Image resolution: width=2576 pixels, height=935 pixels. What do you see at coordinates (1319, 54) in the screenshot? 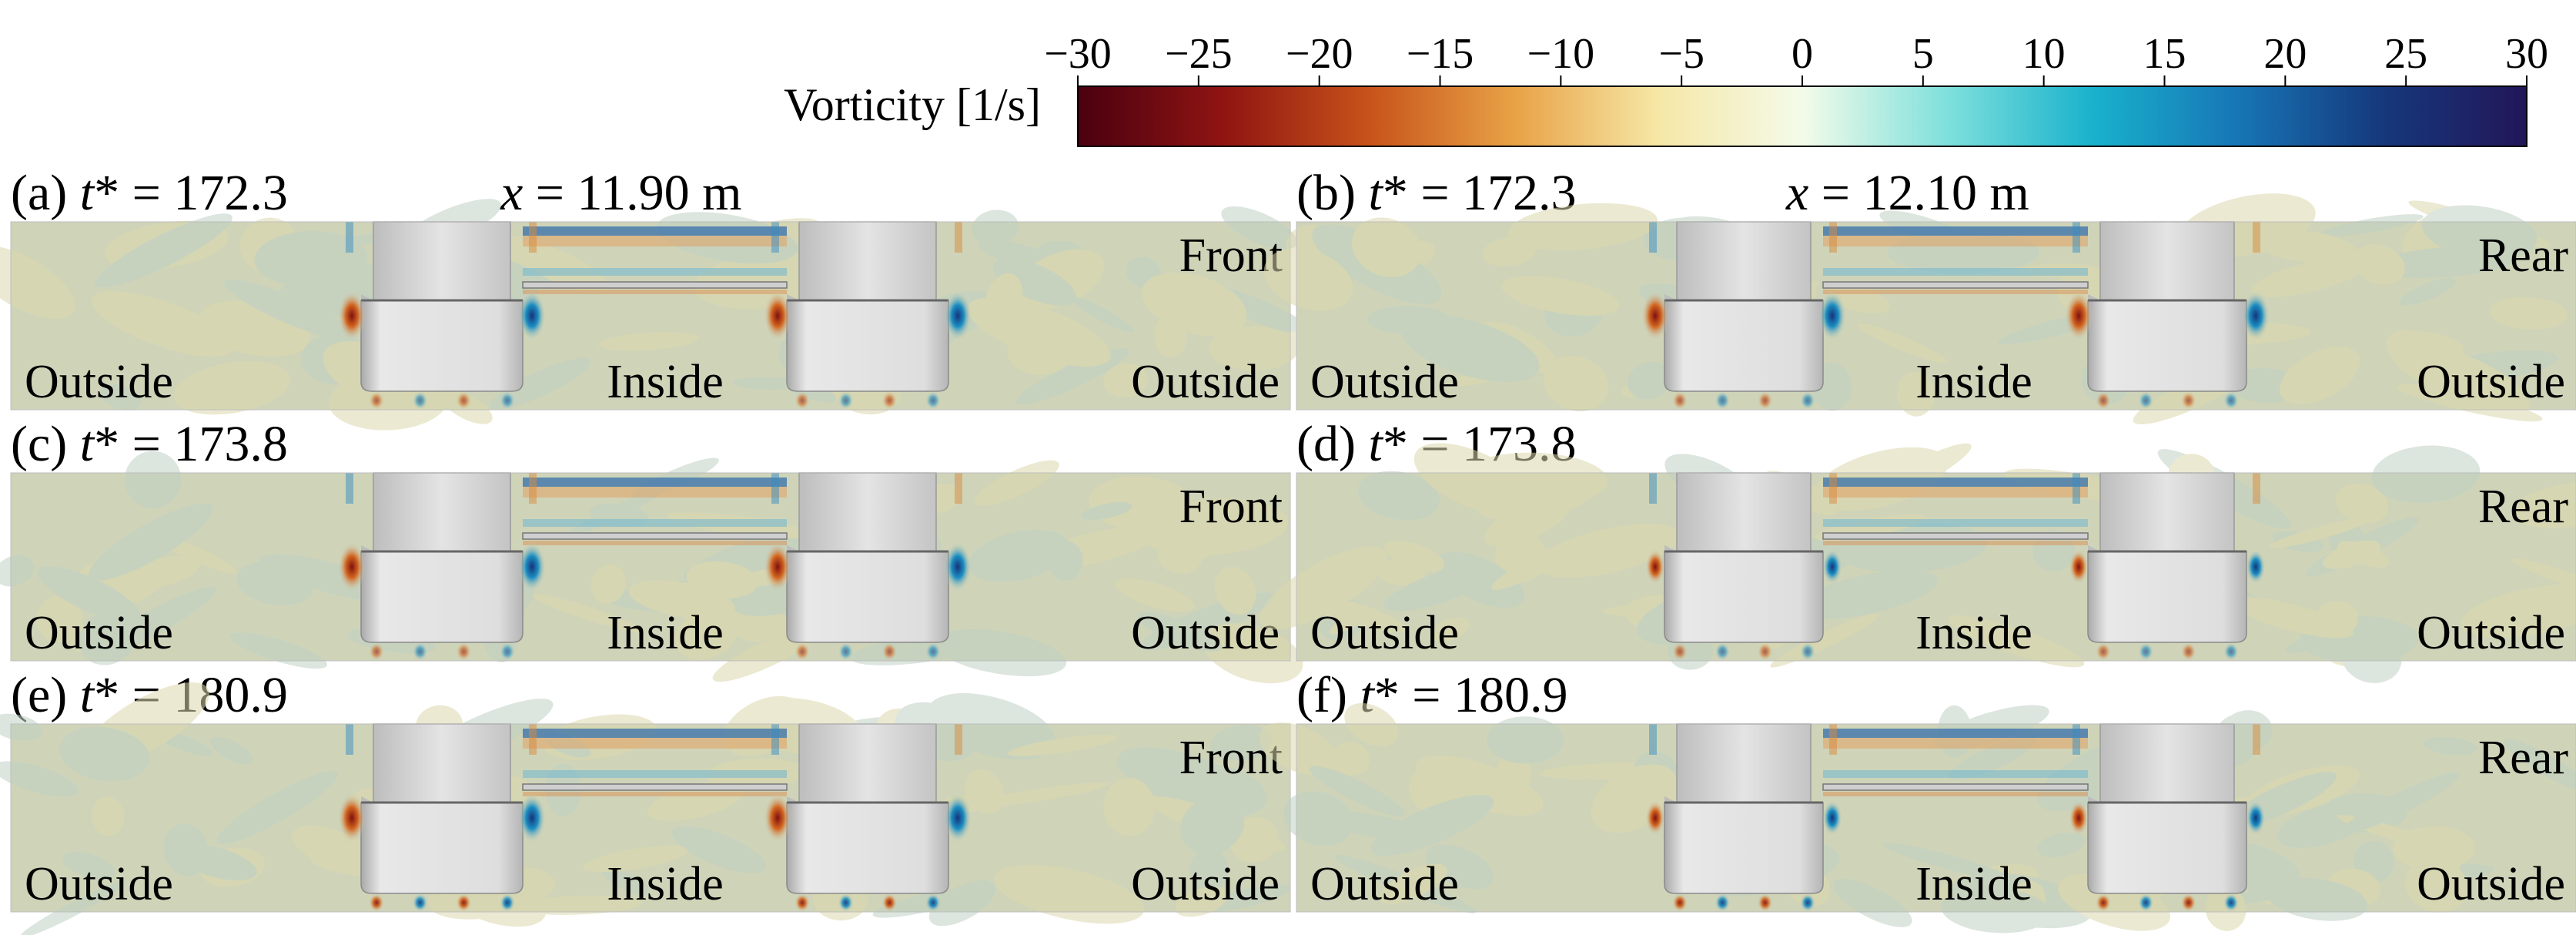
I see `colorbar-tick-label: −20` at bounding box center [1319, 54].